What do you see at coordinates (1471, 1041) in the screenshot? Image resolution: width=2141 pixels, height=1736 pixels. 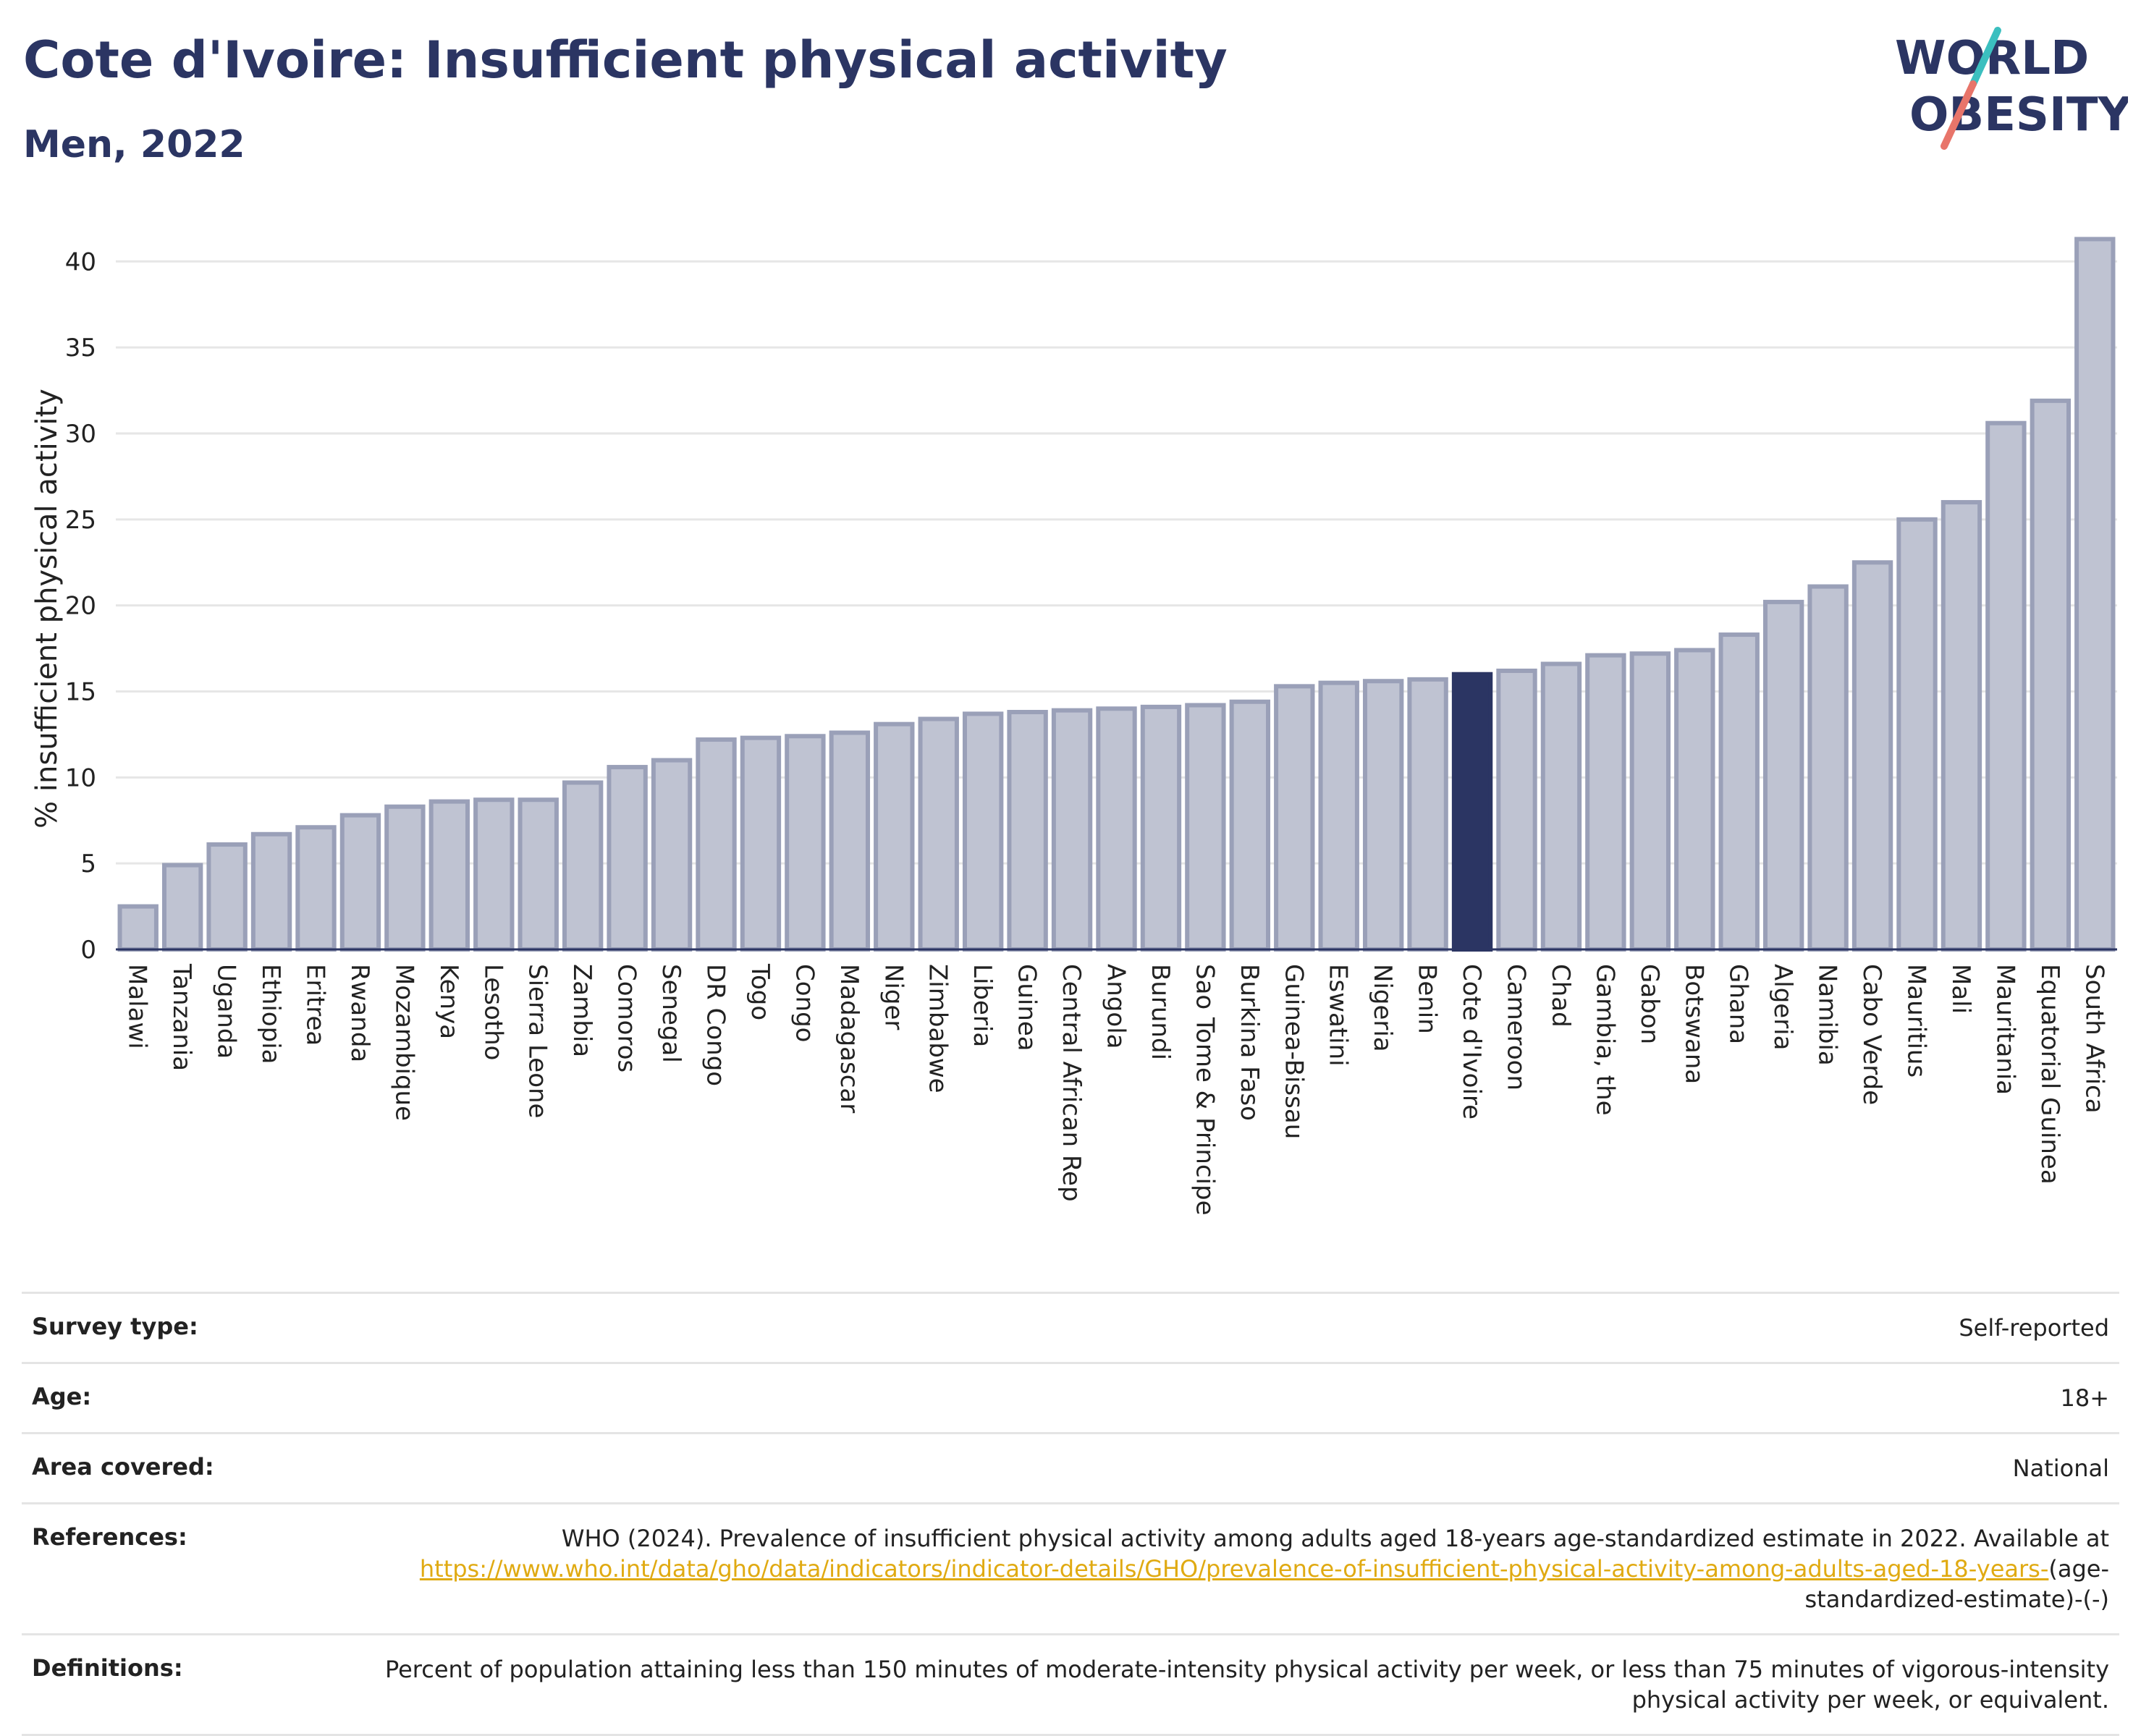 I see `x-tick-label: Cote d'Ivoire` at bounding box center [1471, 1041].